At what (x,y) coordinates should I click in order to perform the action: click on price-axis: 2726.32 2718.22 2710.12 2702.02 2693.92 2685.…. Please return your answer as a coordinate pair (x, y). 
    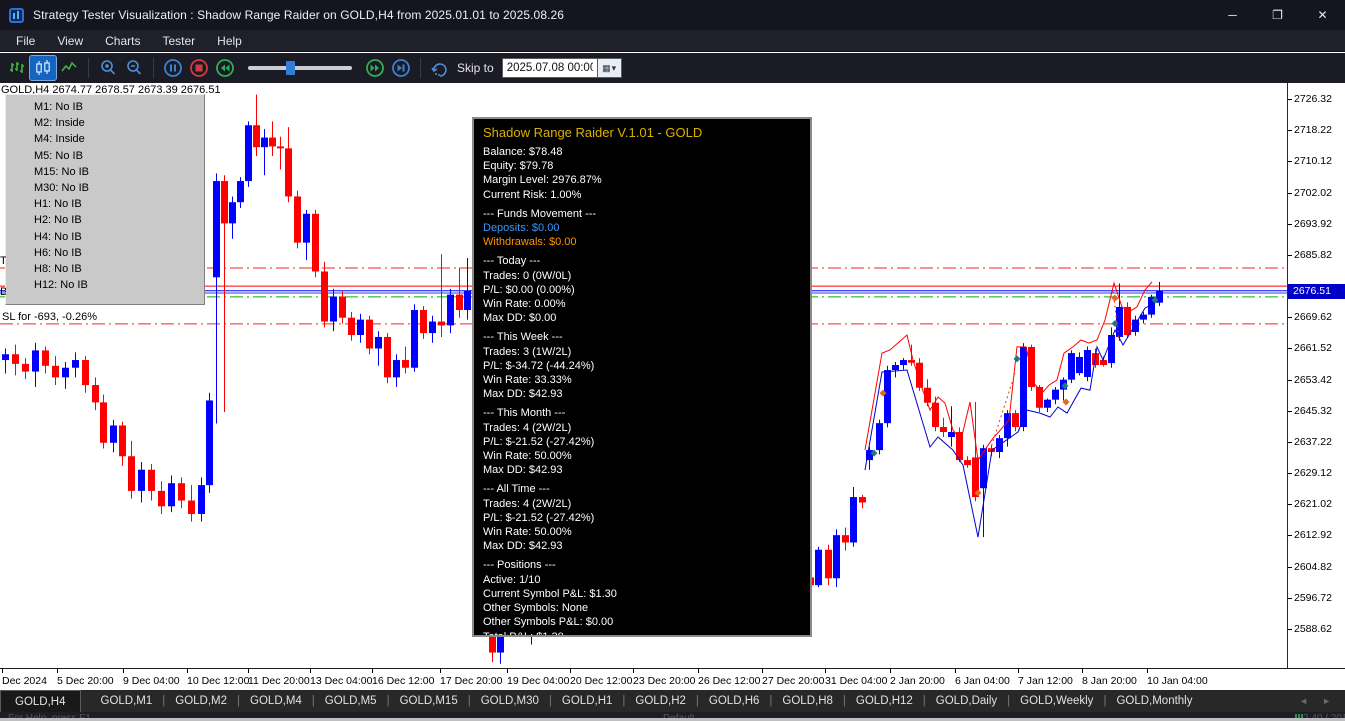
    Looking at the image, I should click on (1316, 375).